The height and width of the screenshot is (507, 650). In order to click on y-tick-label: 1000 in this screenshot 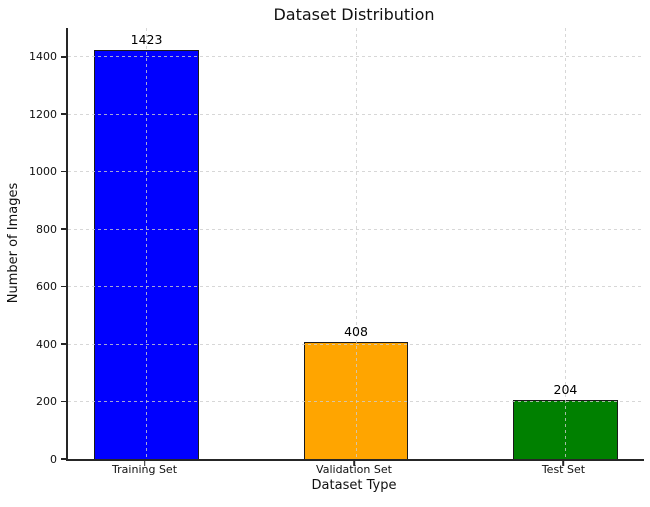, I will do `click(43, 172)`.